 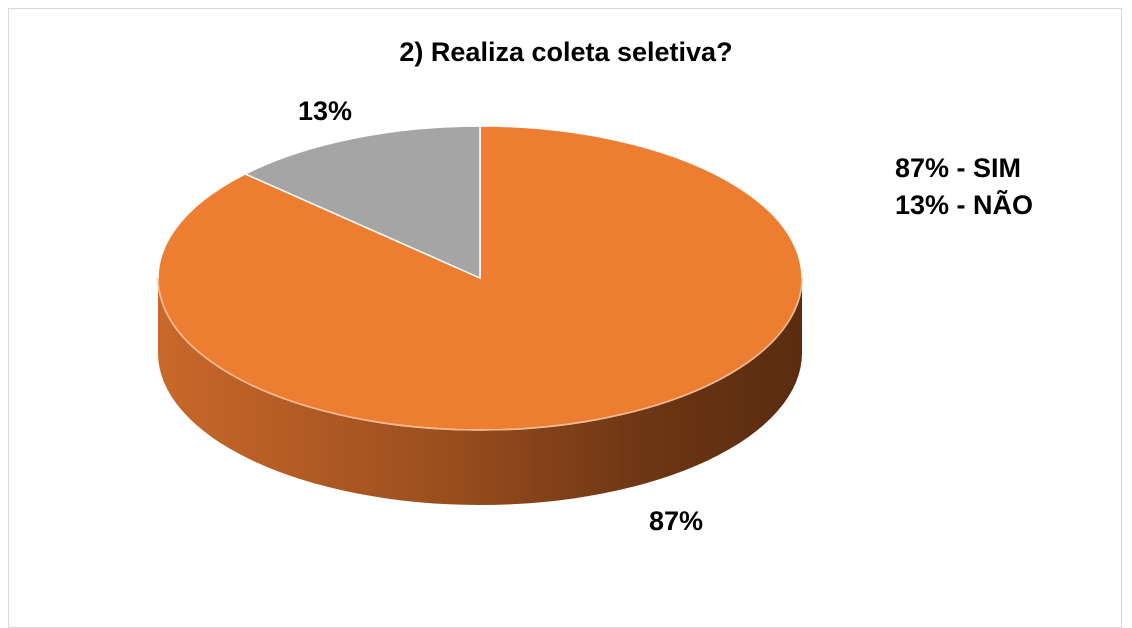 I want to click on pie-slice-nao, so click(x=362, y=202).